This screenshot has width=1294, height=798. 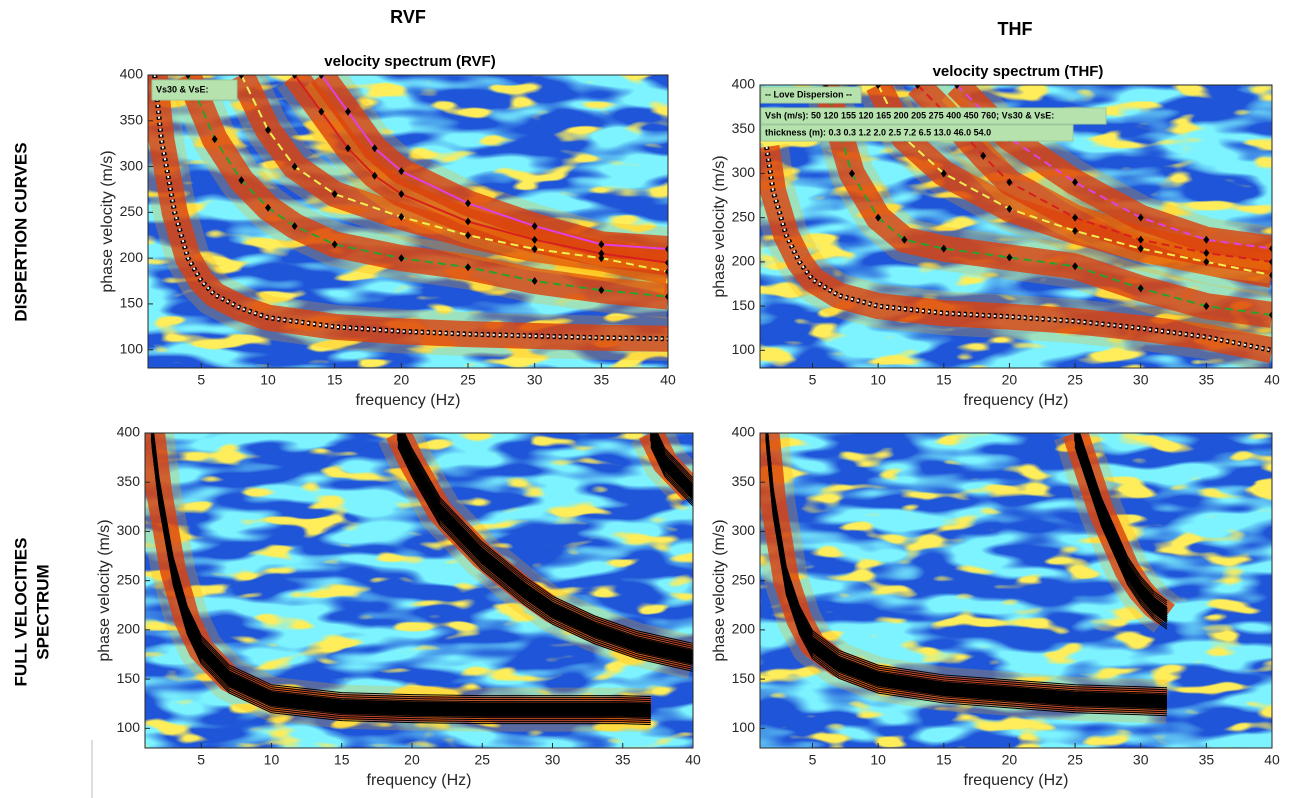 I want to click on y-tick-label: 250, so click(x=132, y=211).